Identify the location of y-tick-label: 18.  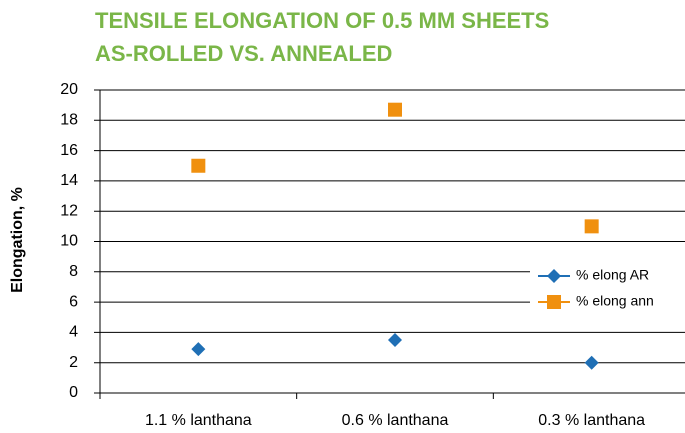
(69, 120).